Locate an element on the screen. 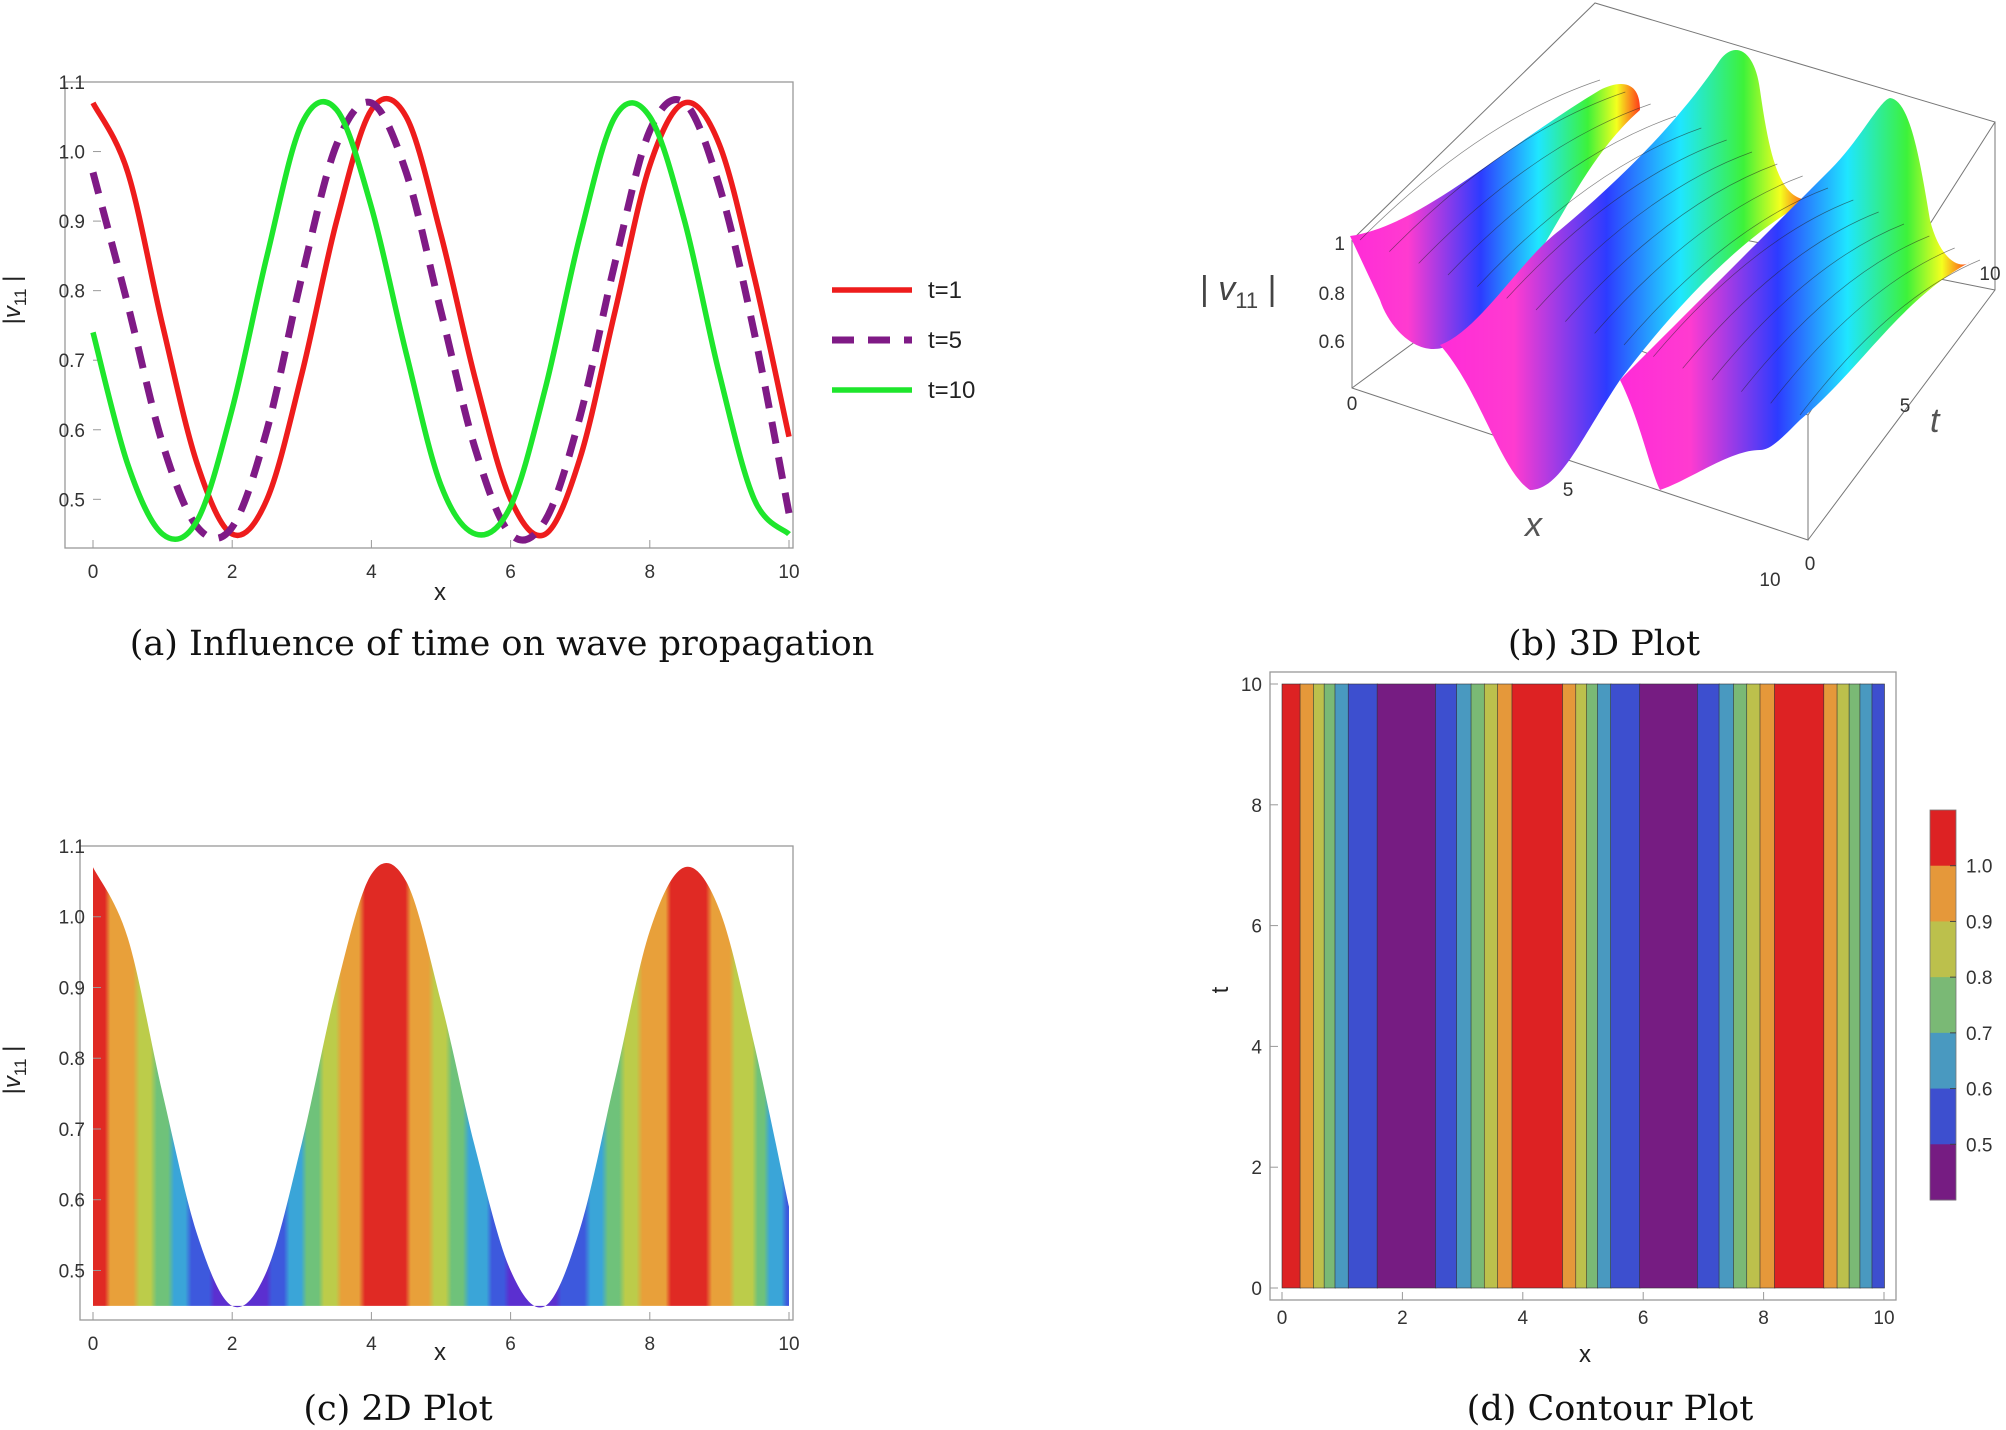 This screenshot has width=2006, height=1430. panel-c-x-tick-label: 6 is located at coordinates (510, 1344).